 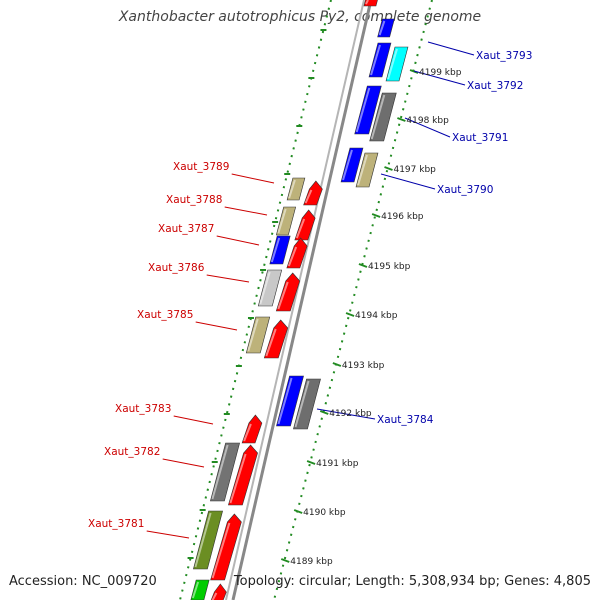 I want to click on gene-label-reverse: Xaut_3784, so click(x=405, y=420).